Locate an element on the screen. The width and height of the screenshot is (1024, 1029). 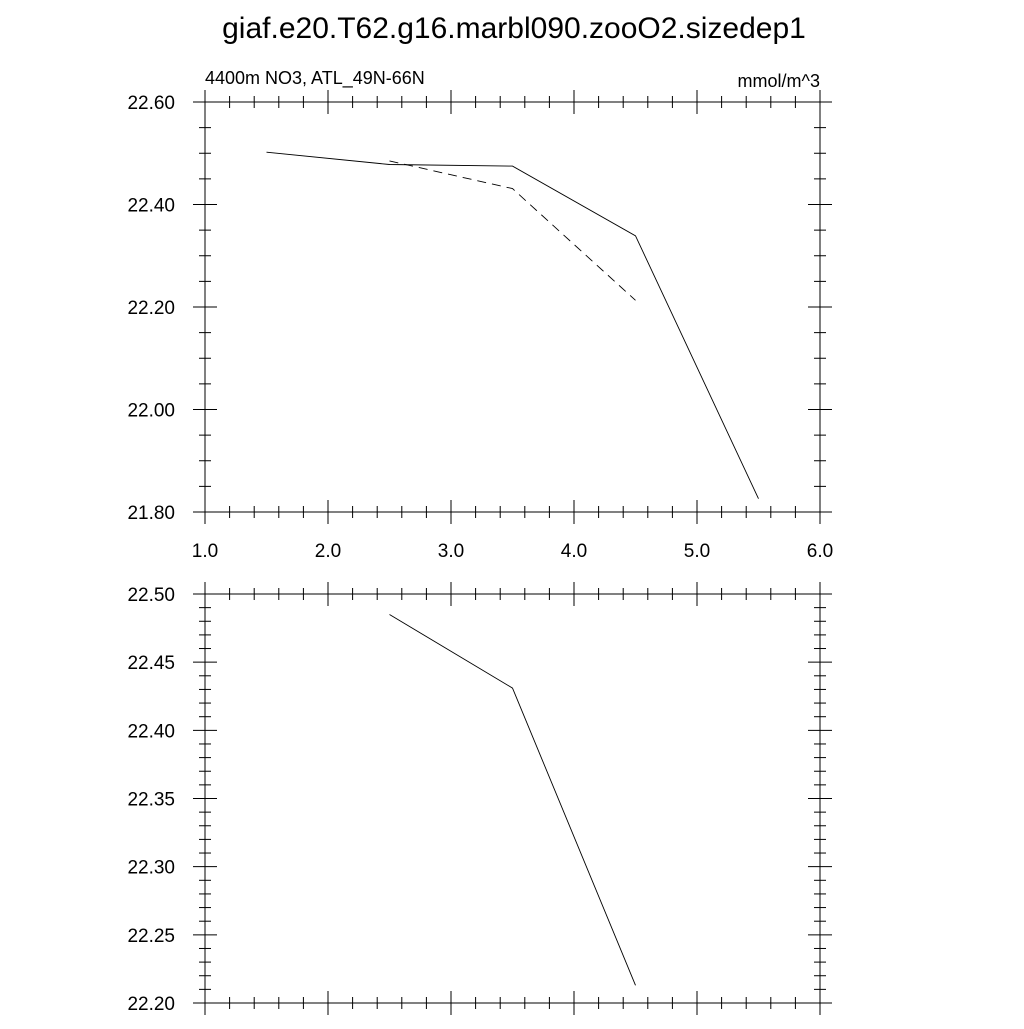
y-tick-label: 22.30 is located at coordinates (151, 868).